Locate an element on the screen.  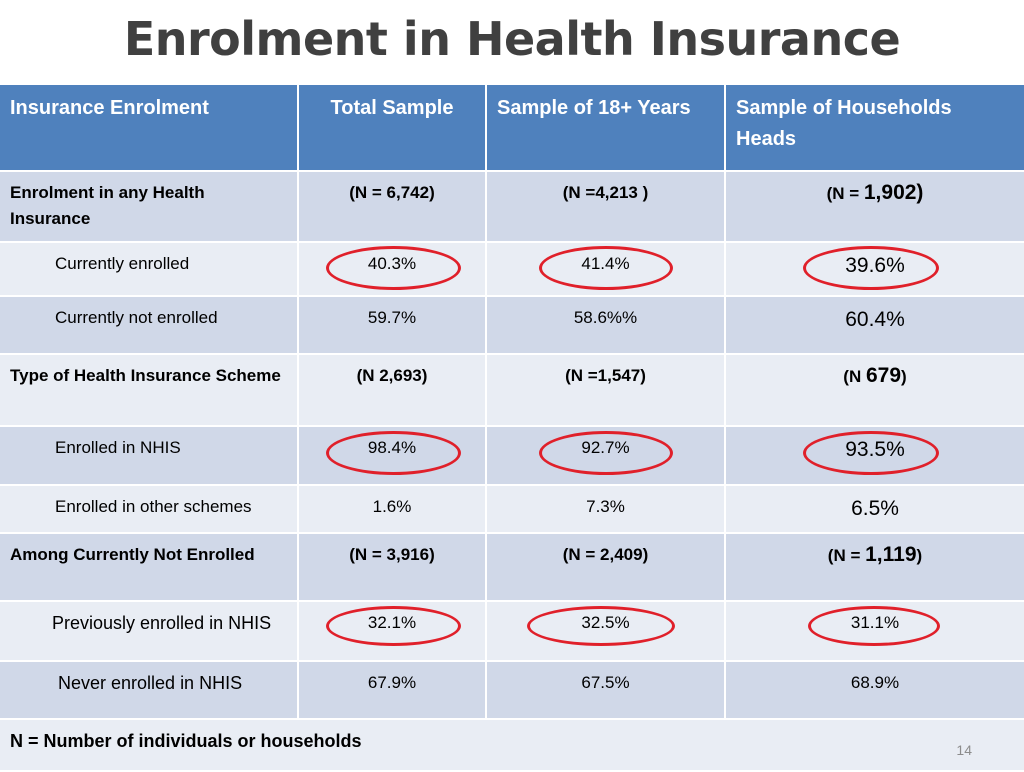
cell-total-enrolled-other: 1.6% is located at coordinates (392, 506).